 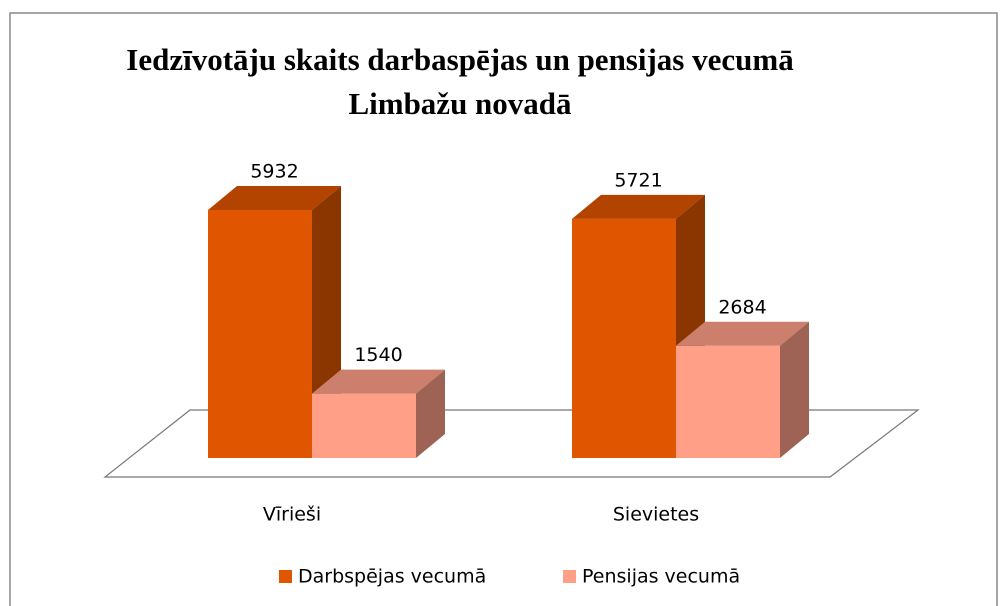 I want to click on value-label: 1540, so click(x=378, y=355).